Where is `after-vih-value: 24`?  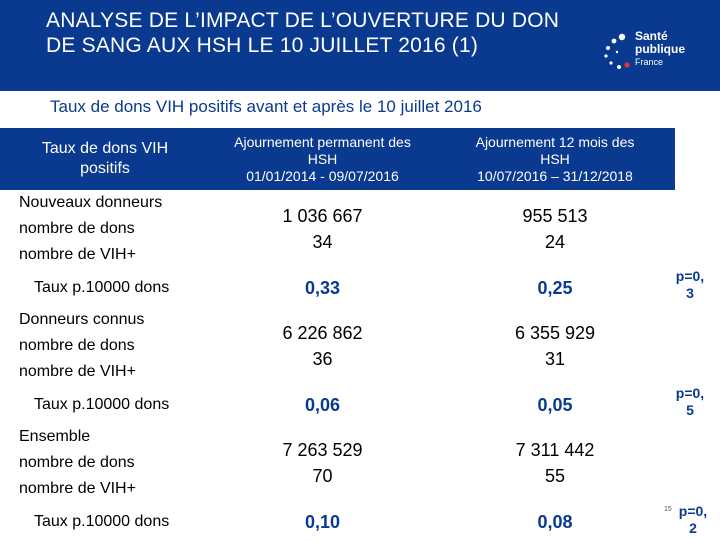
after-vih-value: 24 is located at coordinates (555, 242).